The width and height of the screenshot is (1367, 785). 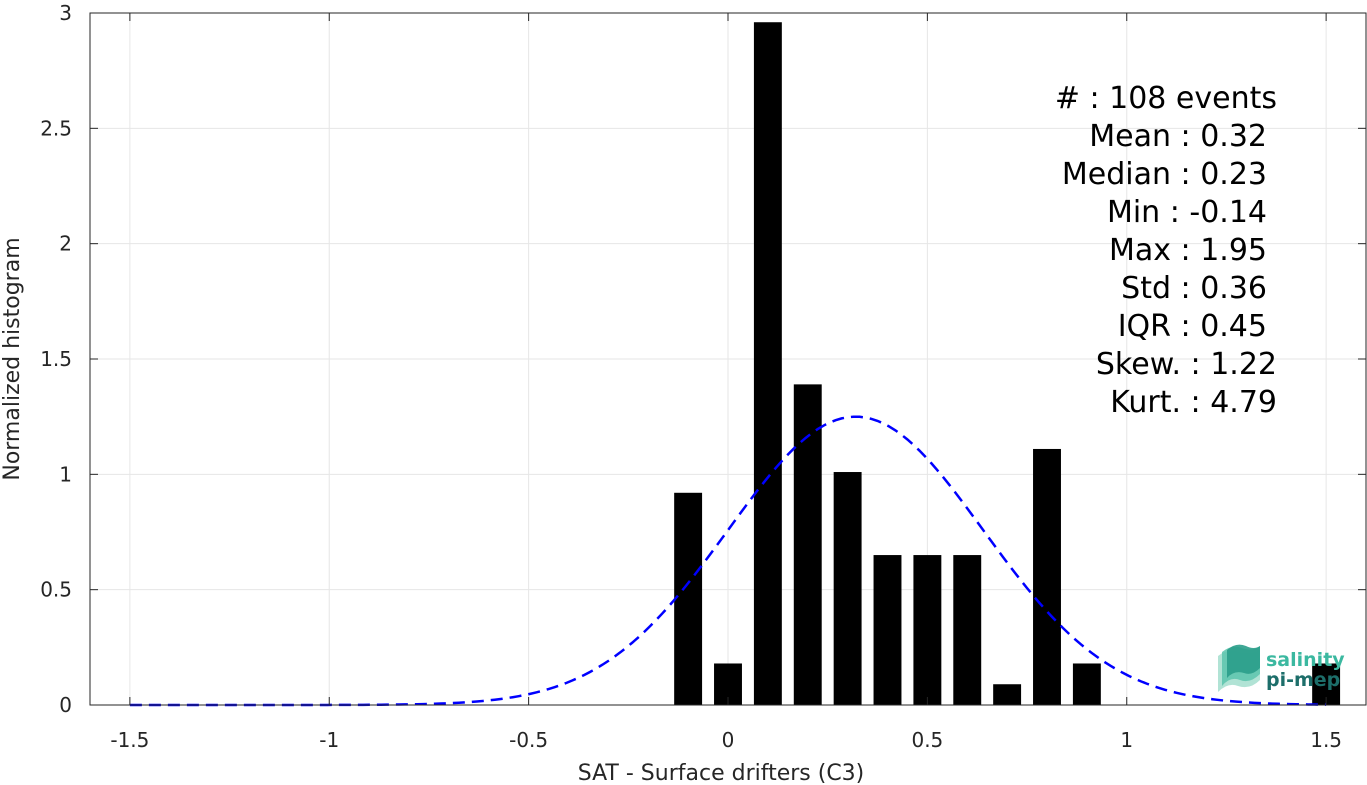 What do you see at coordinates (1166, 98) in the screenshot?
I see `stat-events: # : 108 events` at bounding box center [1166, 98].